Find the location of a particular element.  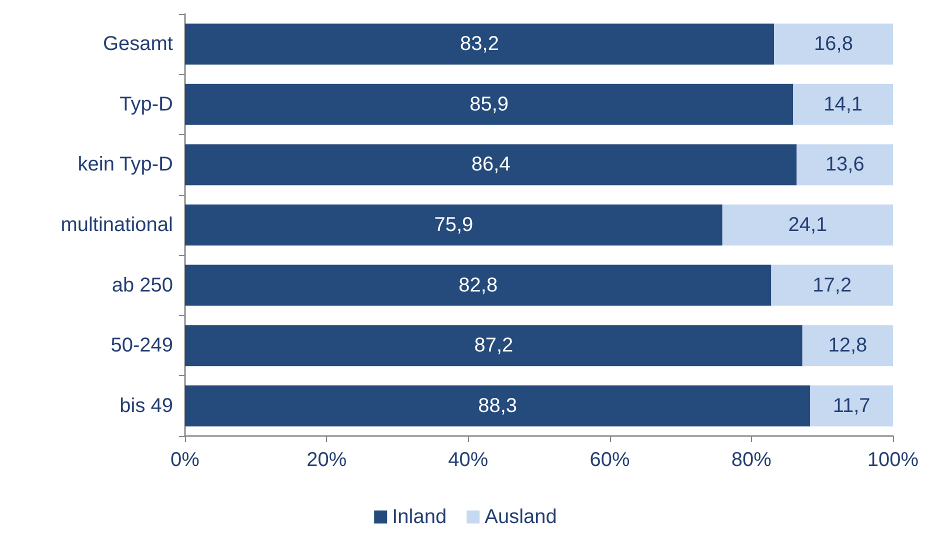

data-label: 24,1 is located at coordinates (808, 225).